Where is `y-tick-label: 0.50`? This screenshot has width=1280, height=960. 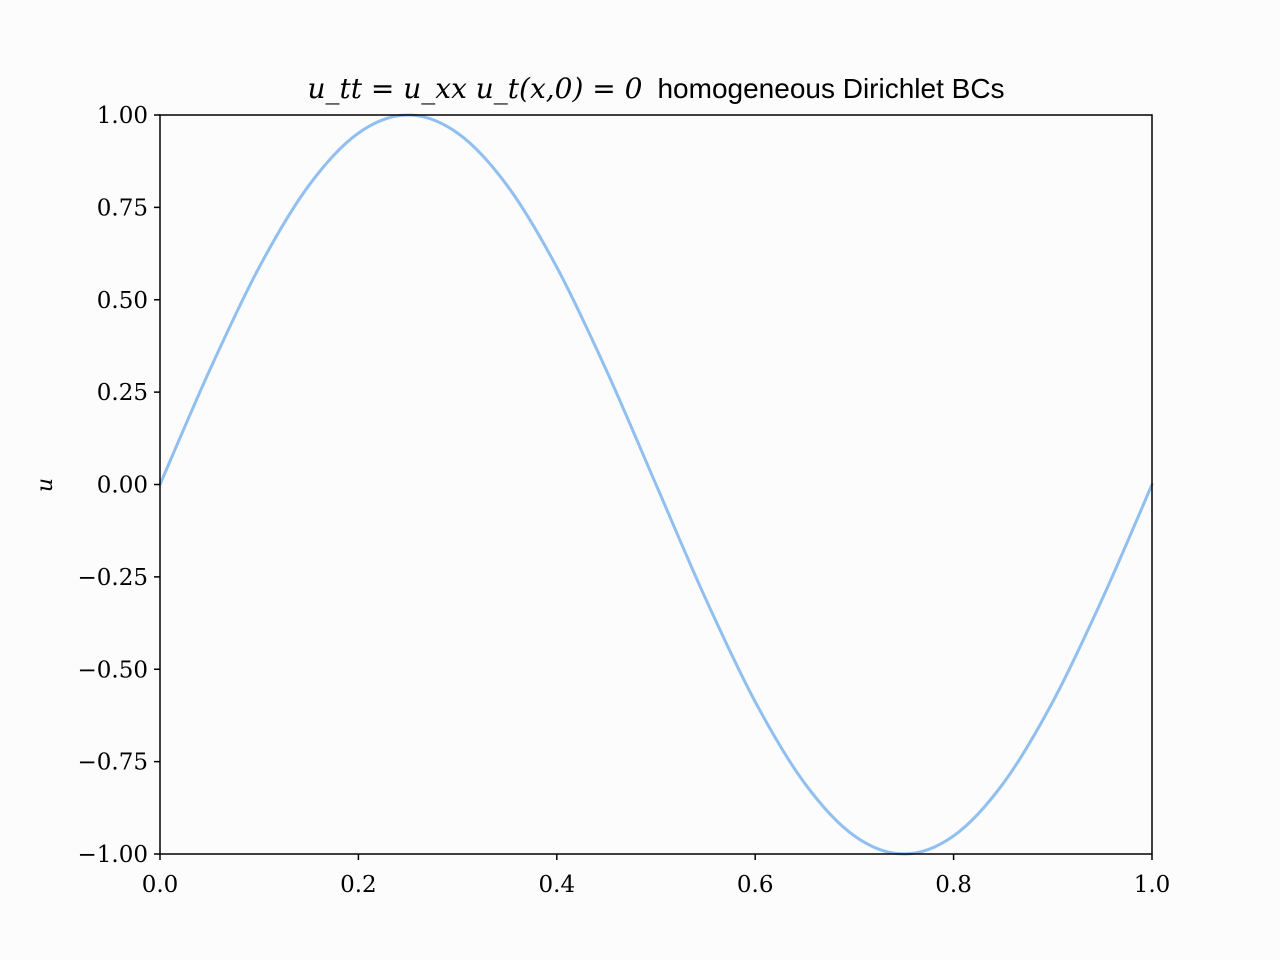
y-tick-label: 0.50 is located at coordinates (122, 301).